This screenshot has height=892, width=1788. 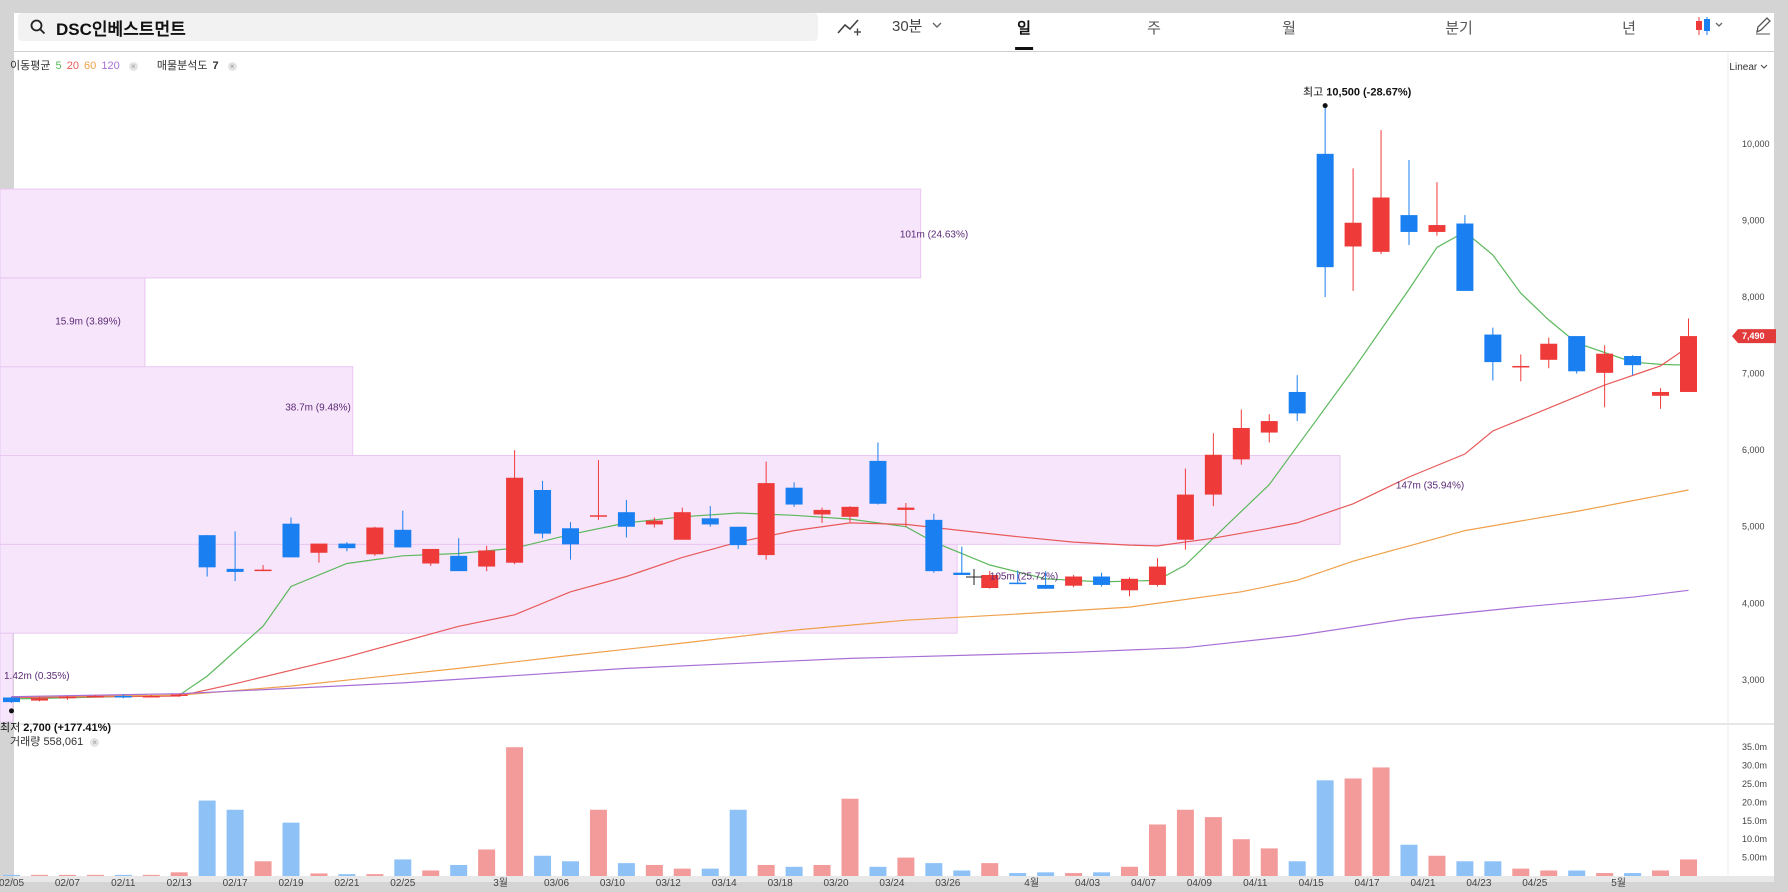 What do you see at coordinates (1629, 28) in the screenshot?
I see `tab-year: 년` at bounding box center [1629, 28].